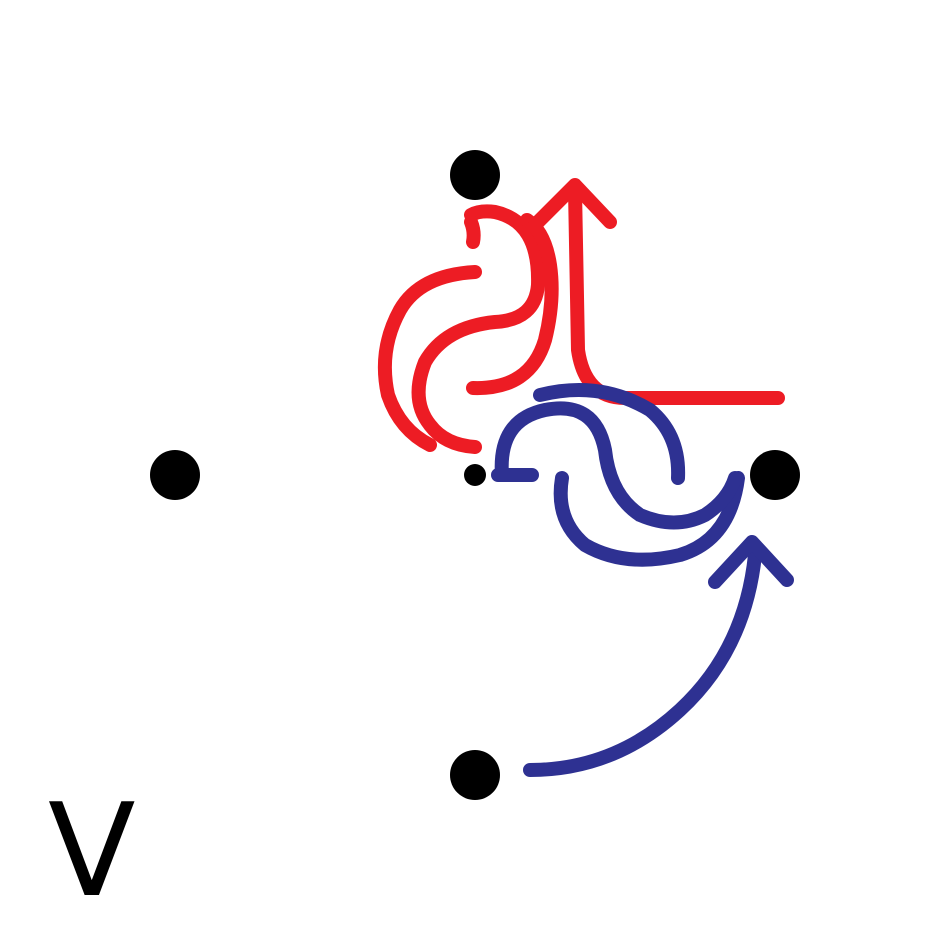 The image size is (950, 950). I want to click on node-left, so click(175, 475).